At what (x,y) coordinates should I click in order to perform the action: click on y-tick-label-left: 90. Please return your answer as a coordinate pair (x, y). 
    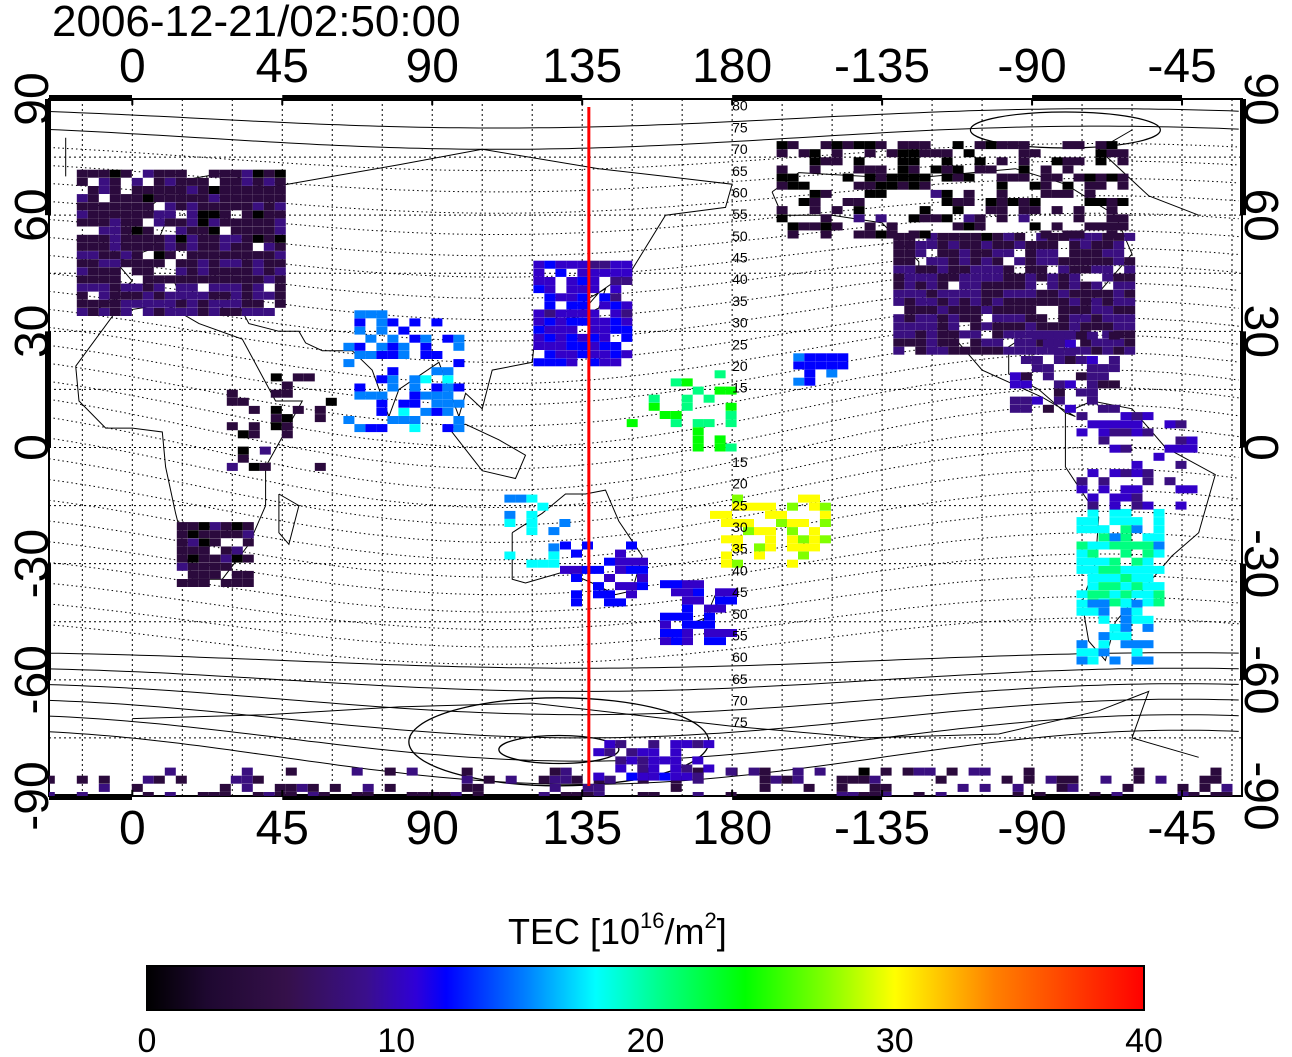
    Looking at the image, I should click on (32, 98).